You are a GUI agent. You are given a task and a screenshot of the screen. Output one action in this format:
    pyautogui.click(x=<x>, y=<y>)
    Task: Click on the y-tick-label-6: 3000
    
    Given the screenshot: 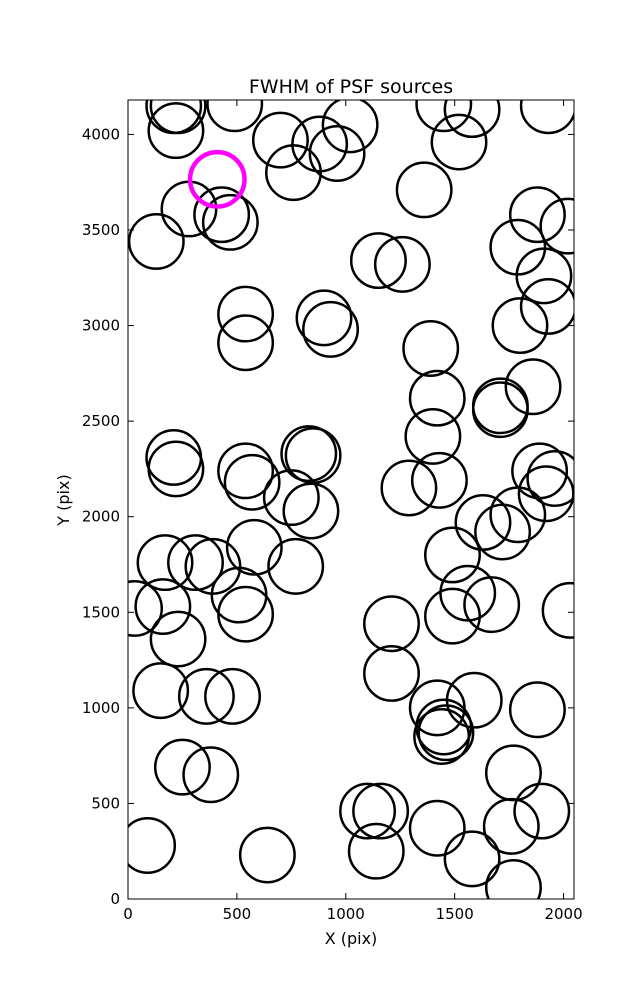 What is the action you would take?
    pyautogui.click(x=101, y=326)
    